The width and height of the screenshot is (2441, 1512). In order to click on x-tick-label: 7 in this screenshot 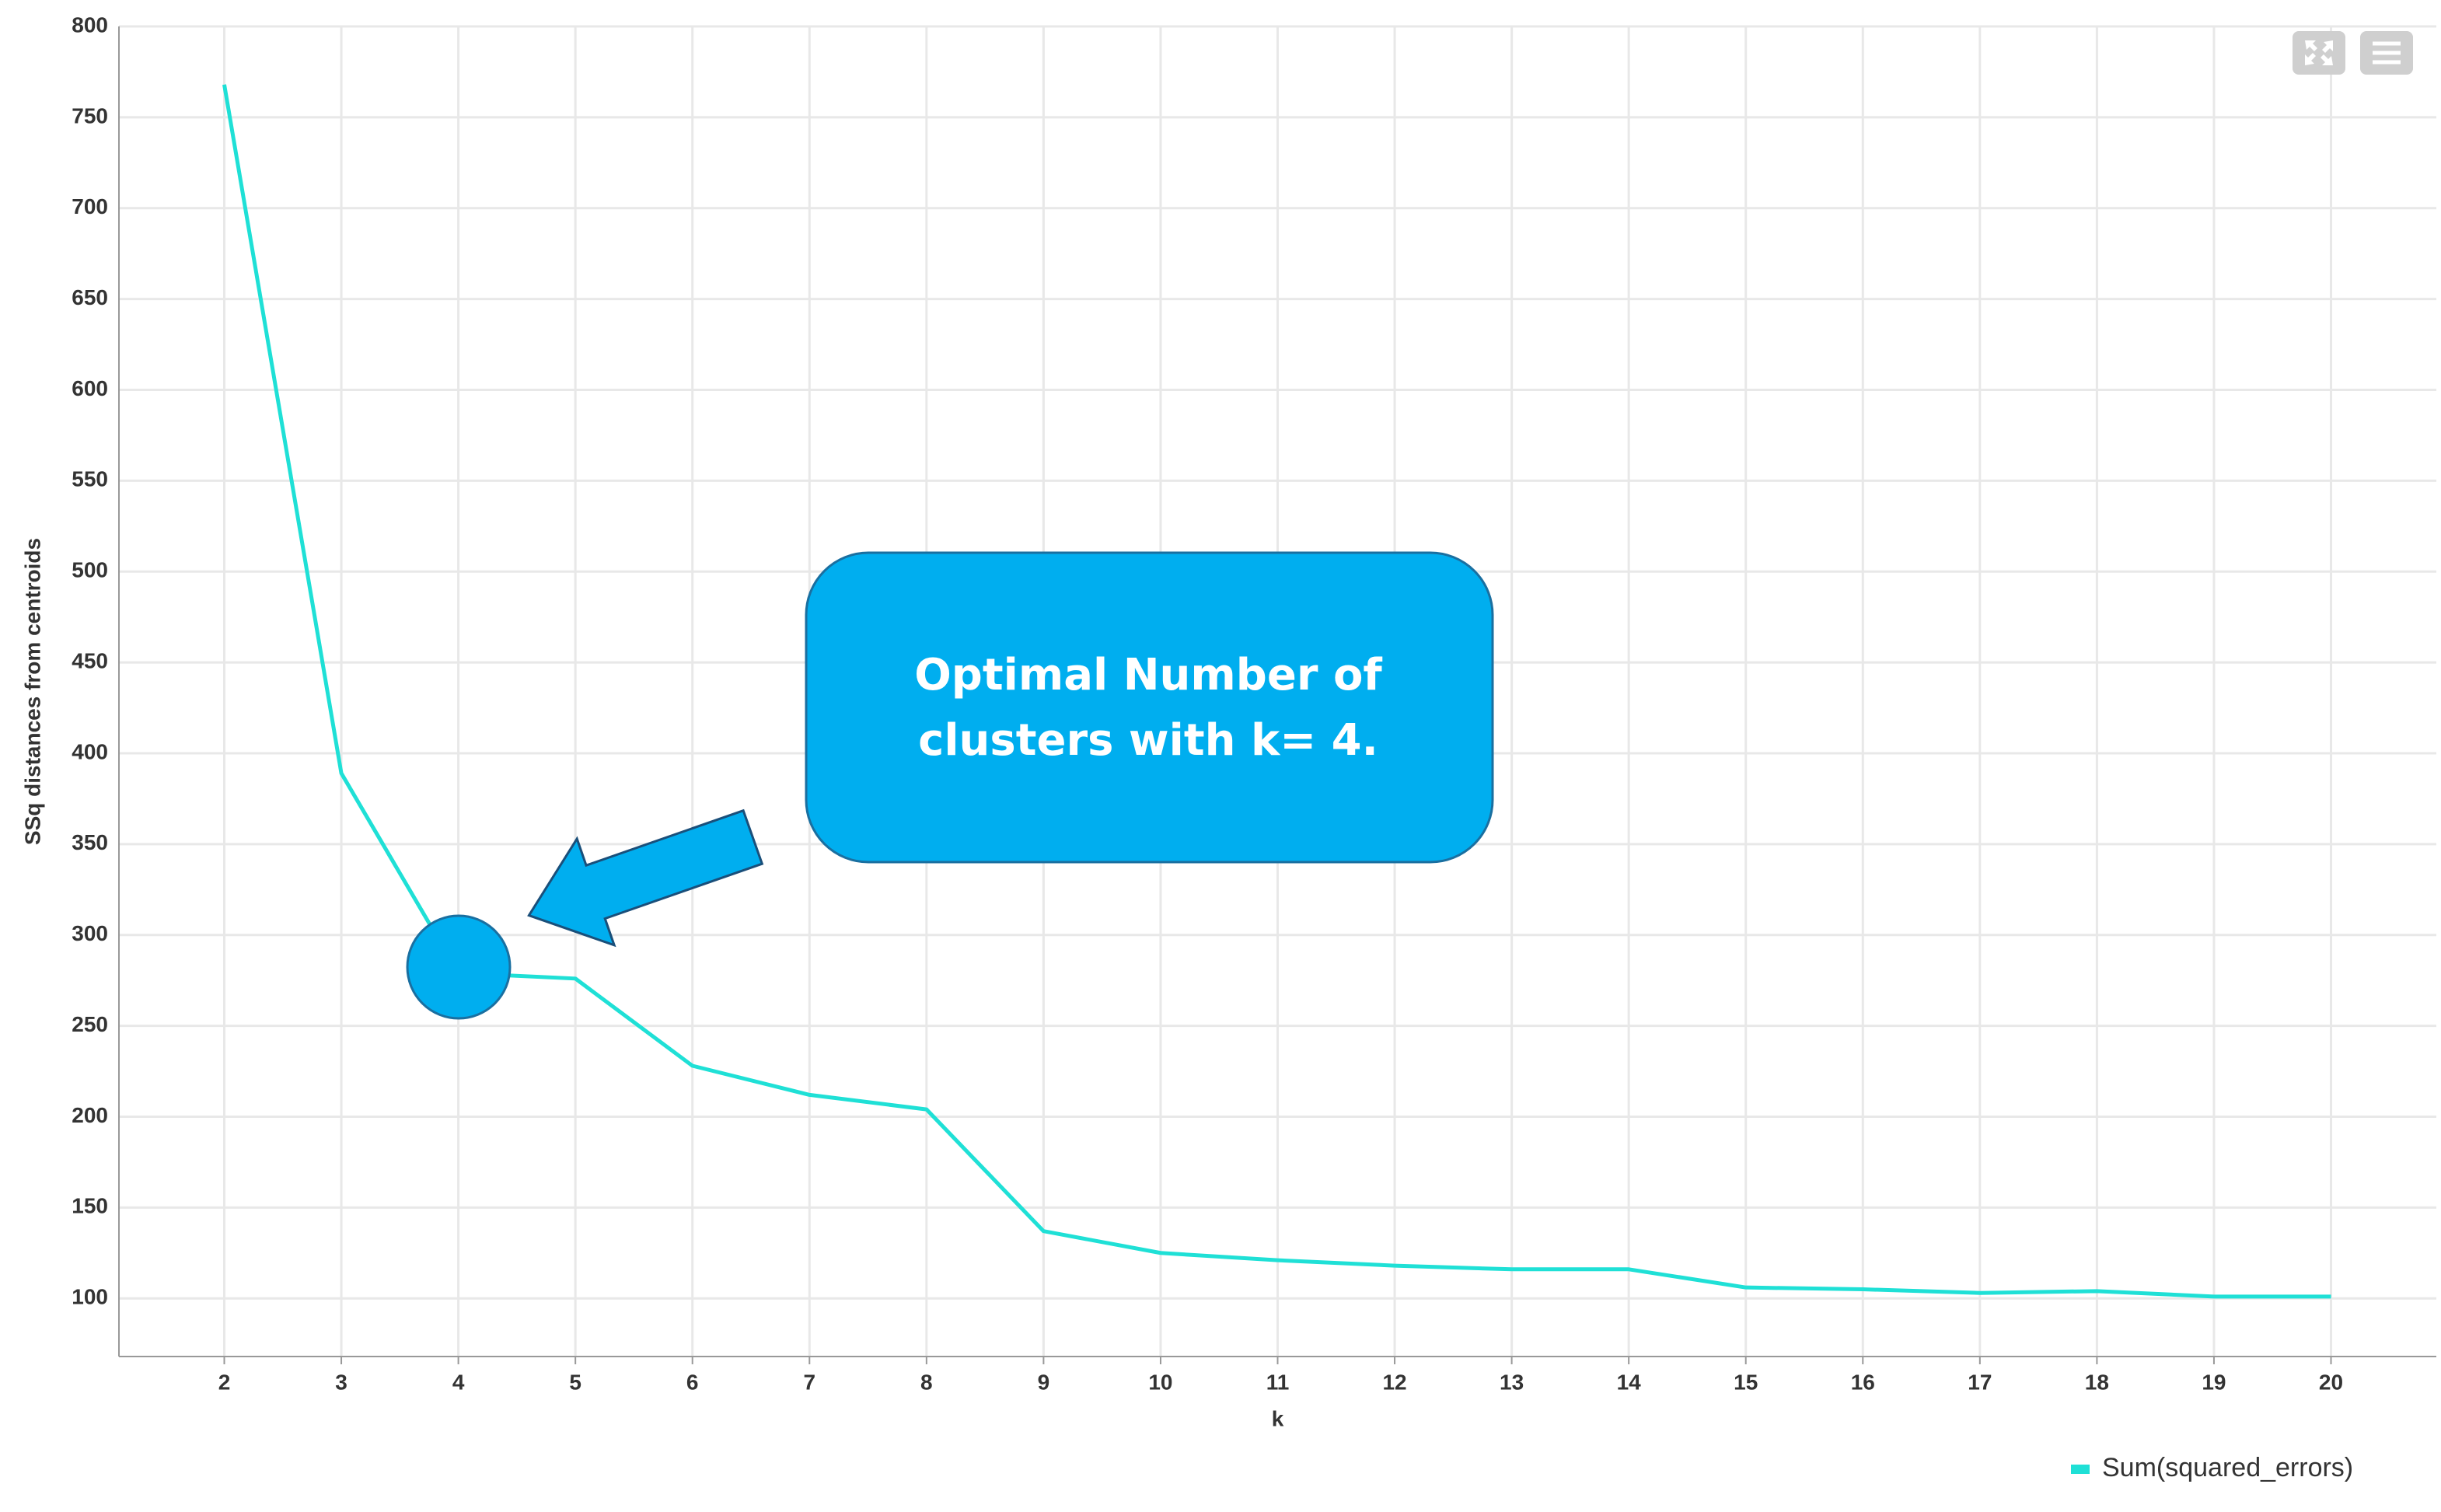, I will do `click(809, 1382)`.